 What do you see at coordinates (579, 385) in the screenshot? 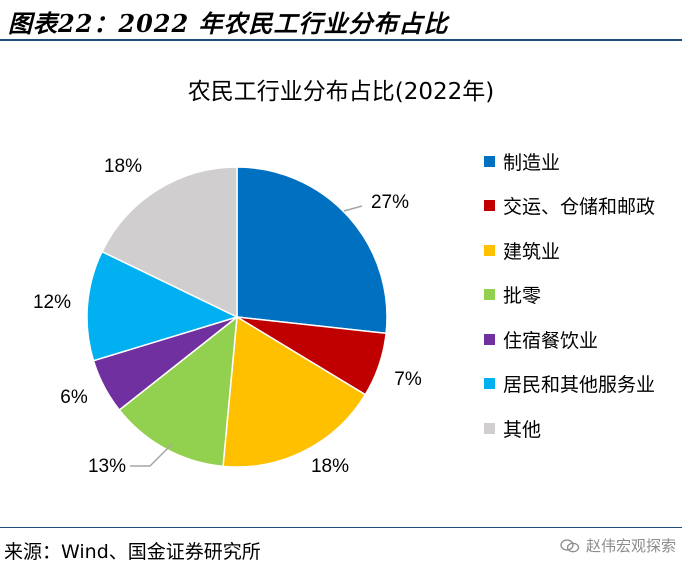
I see `legend-label: 居民和其他服务业` at bounding box center [579, 385].